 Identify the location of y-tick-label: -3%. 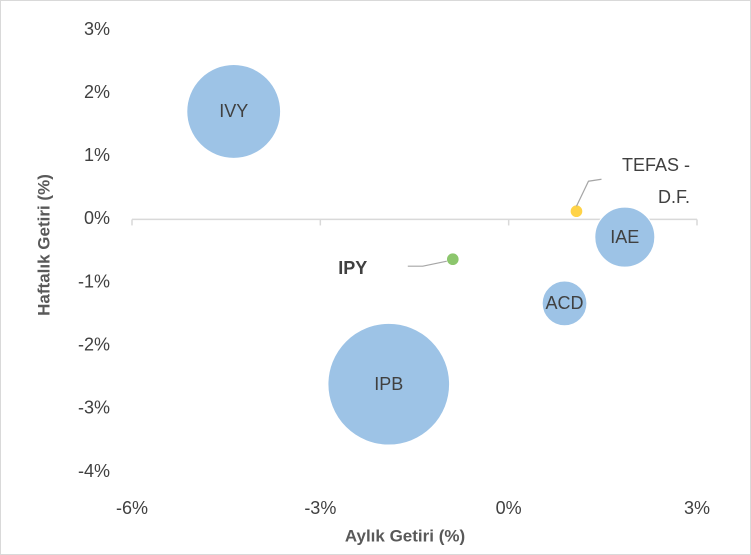
(94, 408).